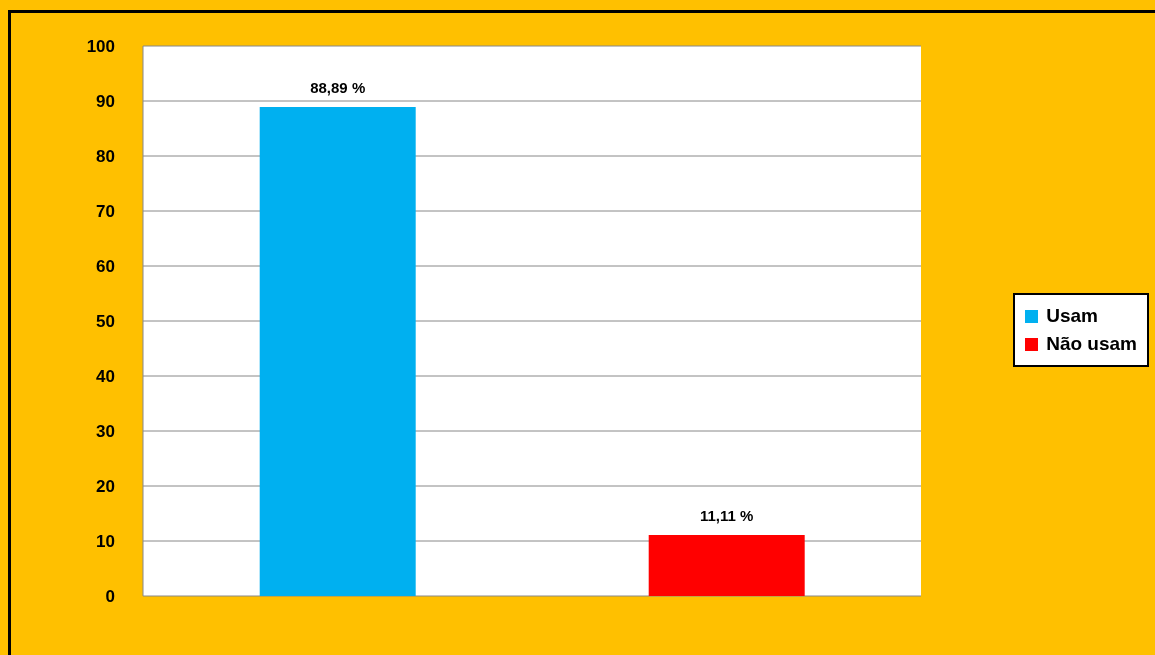 The width and height of the screenshot is (1155, 655). What do you see at coordinates (110, 597) in the screenshot?
I see `y-tick-label: 0` at bounding box center [110, 597].